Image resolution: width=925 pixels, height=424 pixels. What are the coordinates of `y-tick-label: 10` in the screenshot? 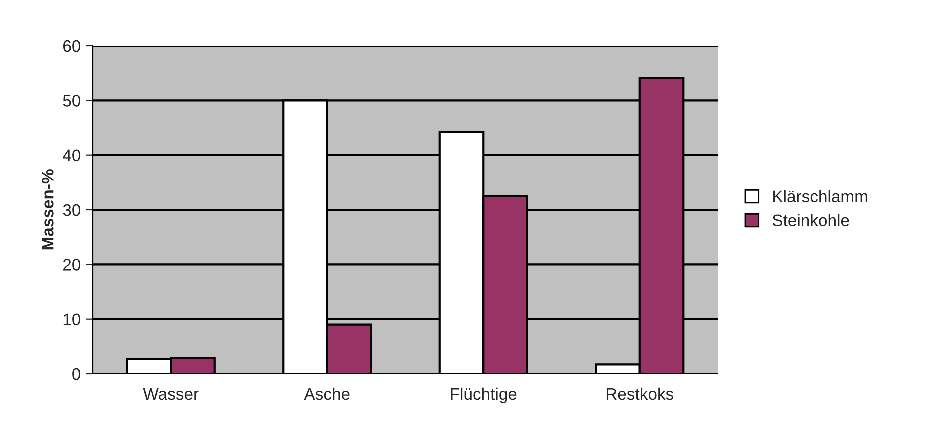 It's located at (72, 320).